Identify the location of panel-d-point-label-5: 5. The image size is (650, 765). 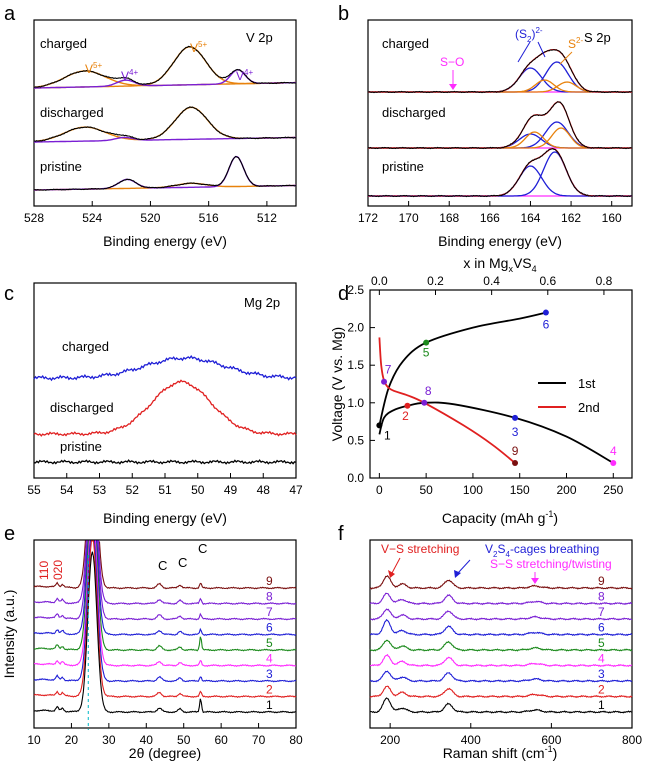
(426, 353).